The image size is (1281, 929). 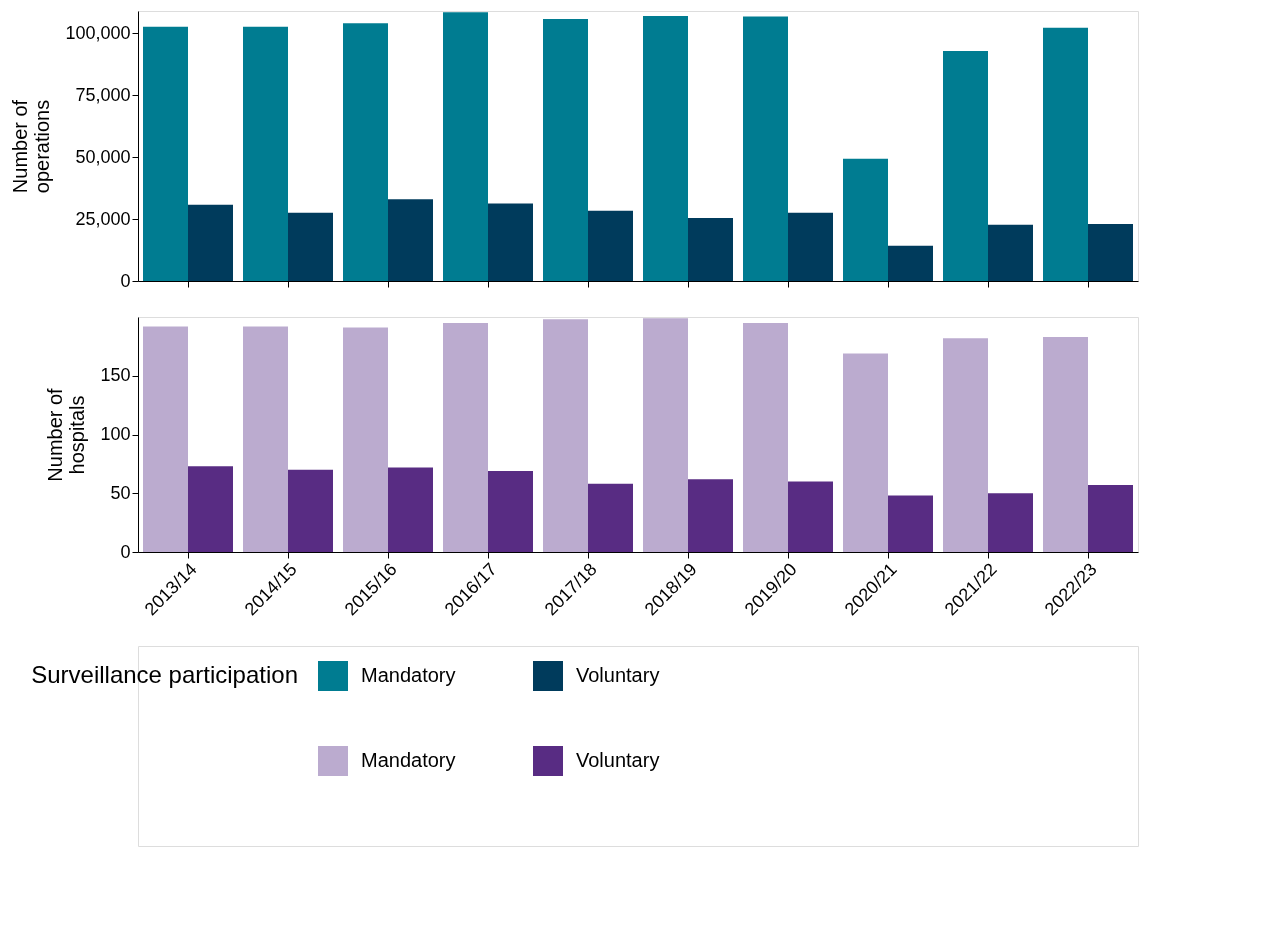 What do you see at coordinates (103, 156) in the screenshot?
I see `y-tick-label: 50,000` at bounding box center [103, 156].